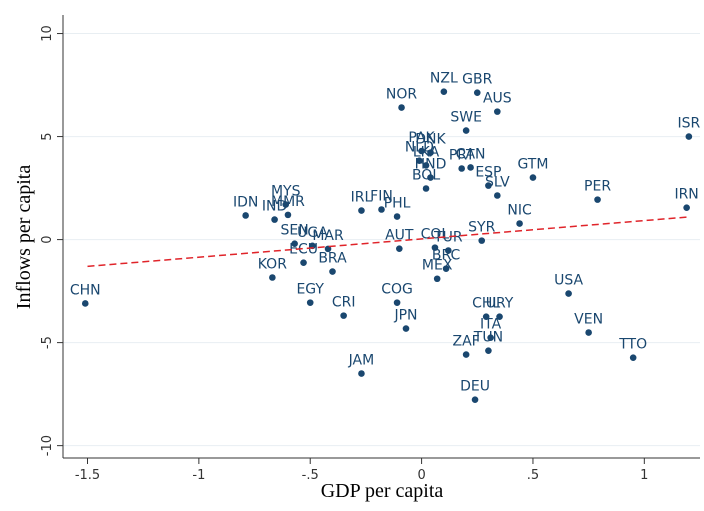 The image size is (704, 511). What do you see at coordinates (533, 475) in the screenshot?
I see `x-tick-label: .5` at bounding box center [533, 475].